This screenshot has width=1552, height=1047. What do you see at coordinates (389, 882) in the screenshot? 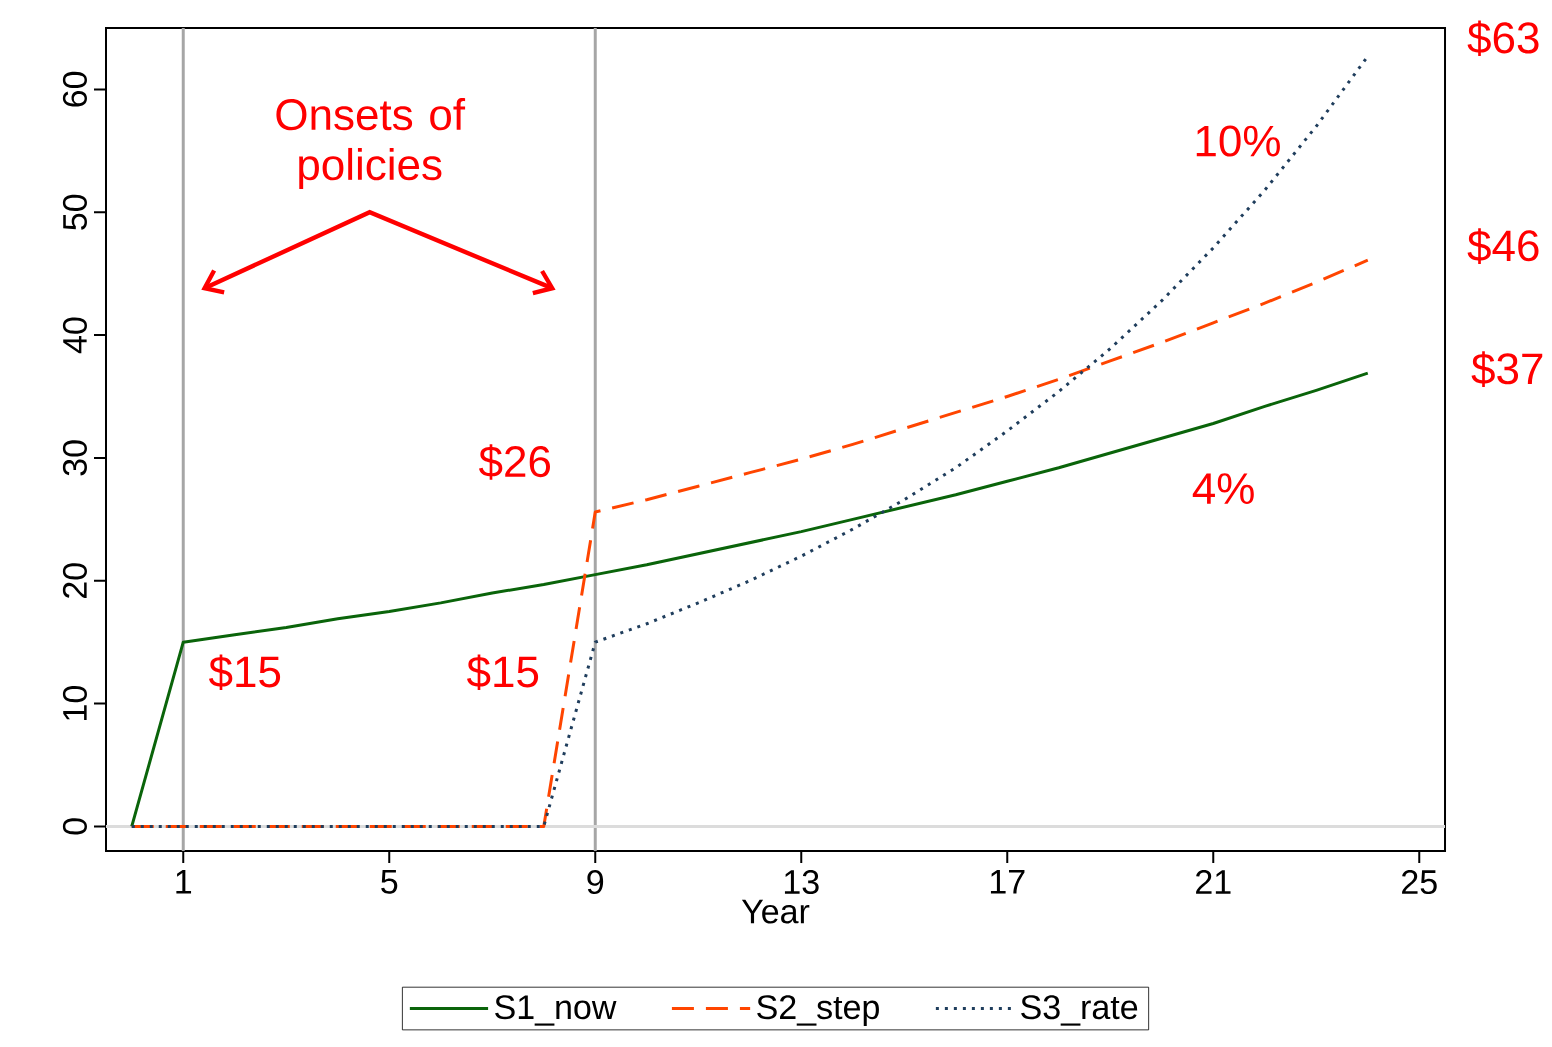
I see `x-tick-label: 5` at bounding box center [389, 882].